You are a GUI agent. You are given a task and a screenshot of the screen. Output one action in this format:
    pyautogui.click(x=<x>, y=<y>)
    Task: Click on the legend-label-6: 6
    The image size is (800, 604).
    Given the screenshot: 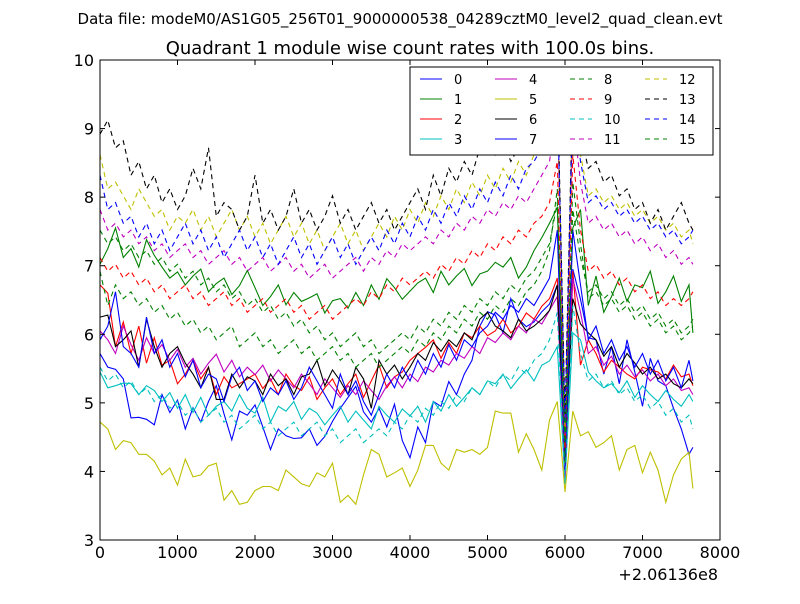 What is the action you would take?
    pyautogui.click(x=533, y=120)
    